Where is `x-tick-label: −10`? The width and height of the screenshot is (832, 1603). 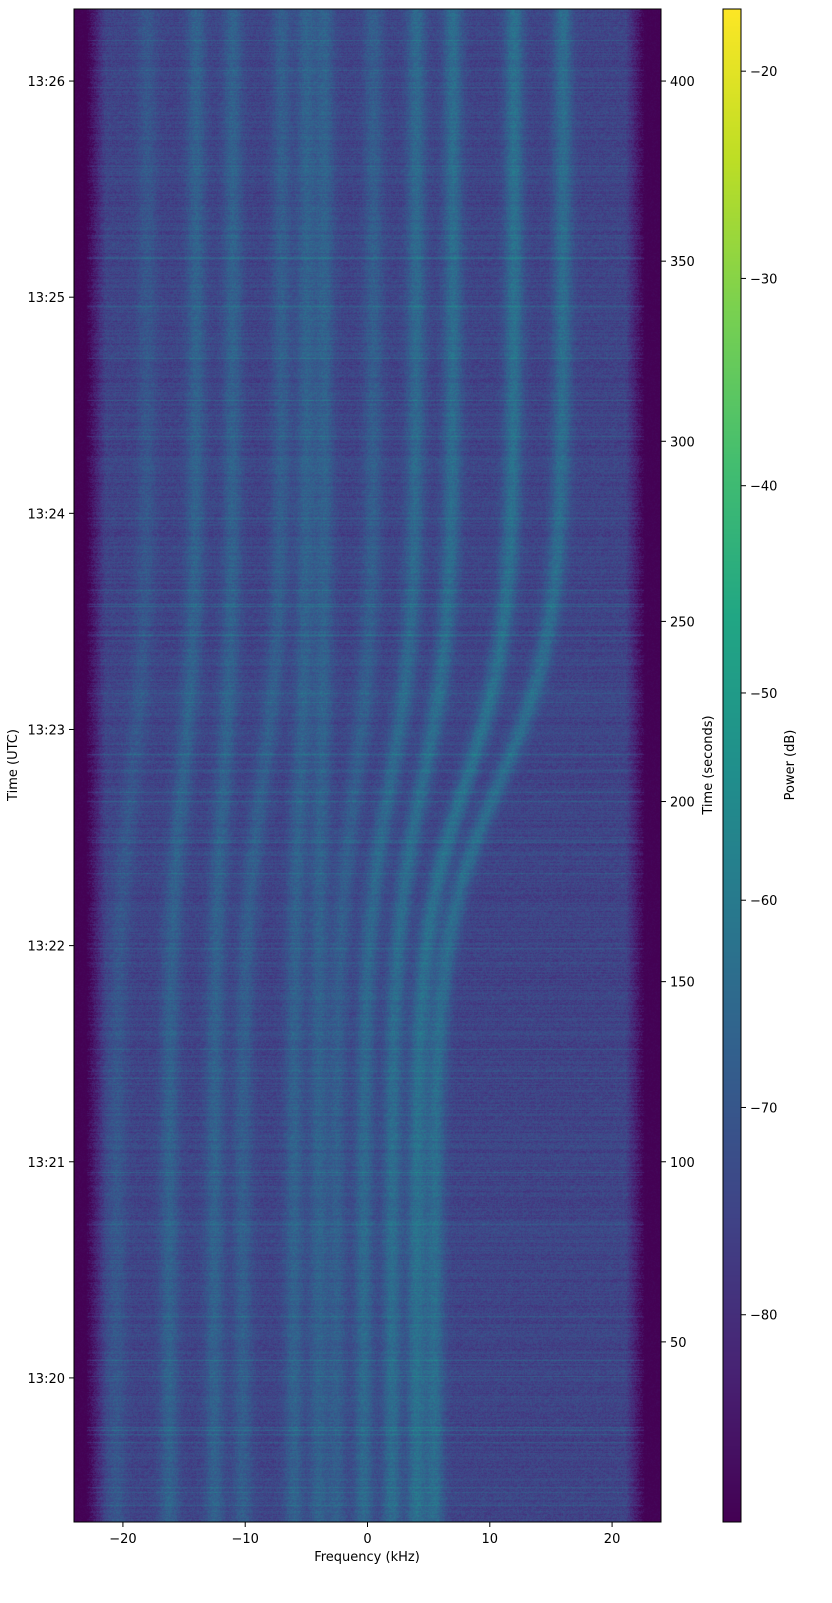 x-tick-label: −10 is located at coordinates (244, 1539).